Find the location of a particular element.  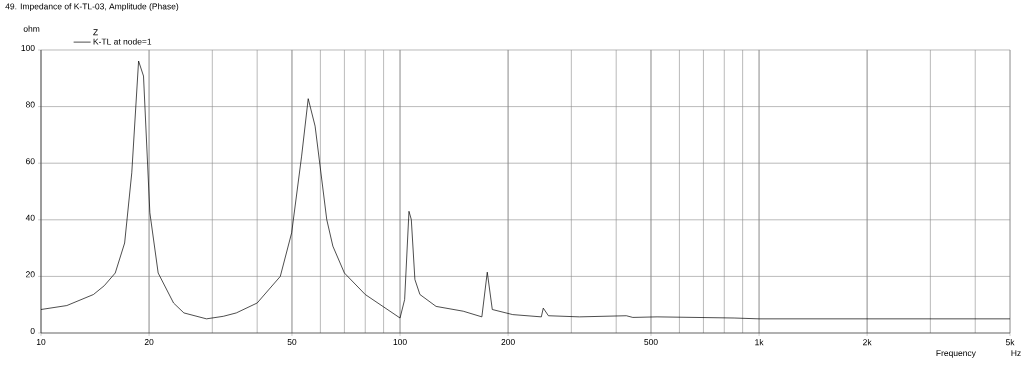

y-tick-label: 100 is located at coordinates (28, 47).